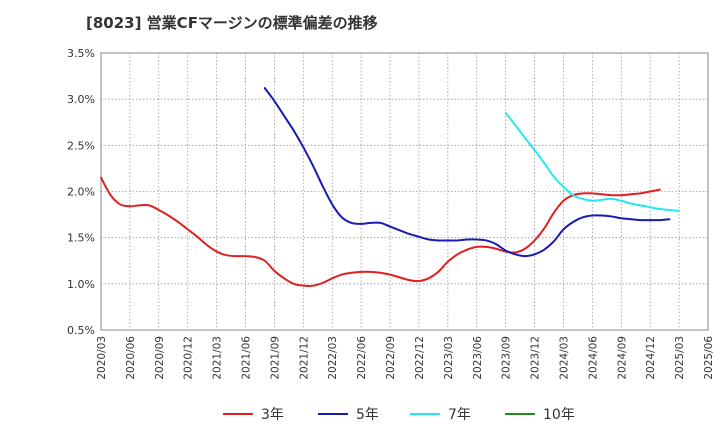 The image size is (720, 440). I want to click on x-tick-label: 2021/06, so click(247, 358).